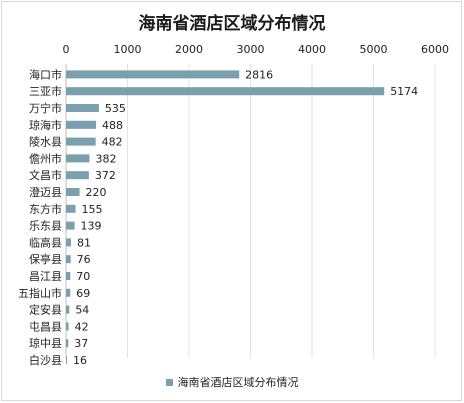 The height and width of the screenshot is (403, 464). What do you see at coordinates (232, 24) in the screenshot?
I see `chart-title: 海南省酒店区域分布情况` at bounding box center [232, 24].